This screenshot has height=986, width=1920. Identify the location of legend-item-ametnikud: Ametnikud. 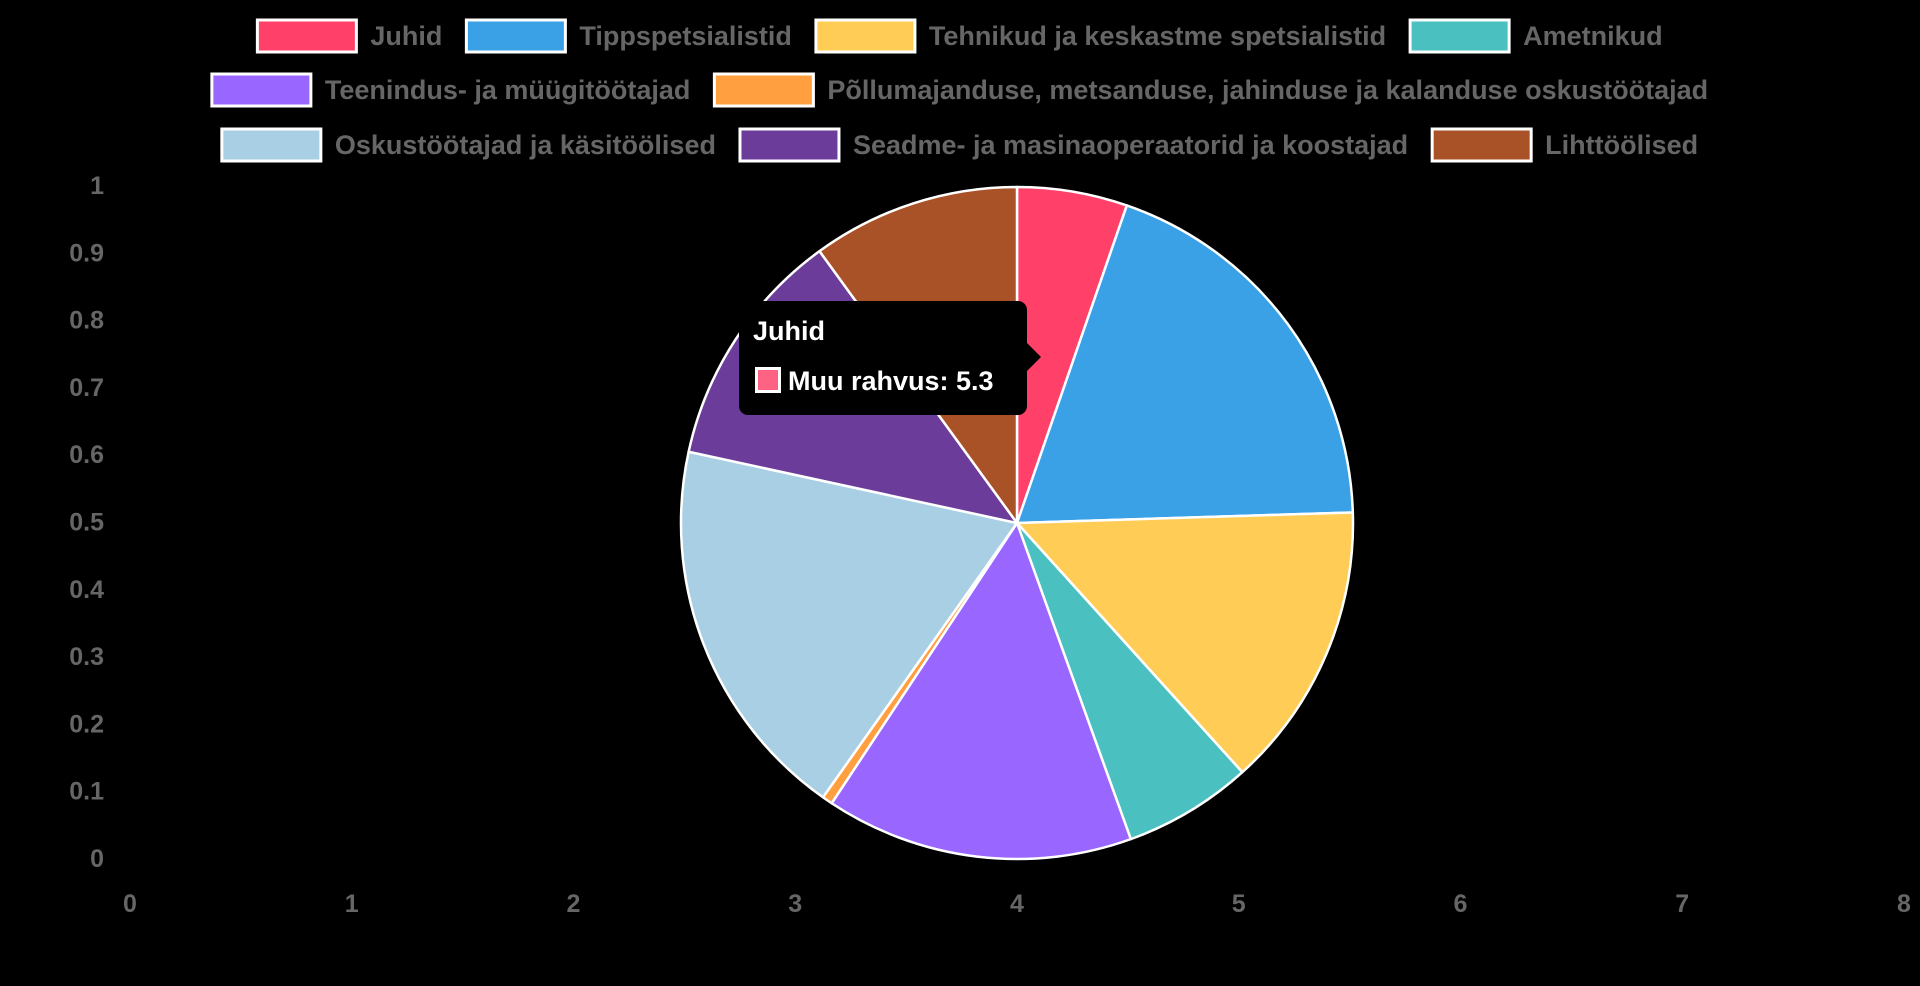
(1535, 36).